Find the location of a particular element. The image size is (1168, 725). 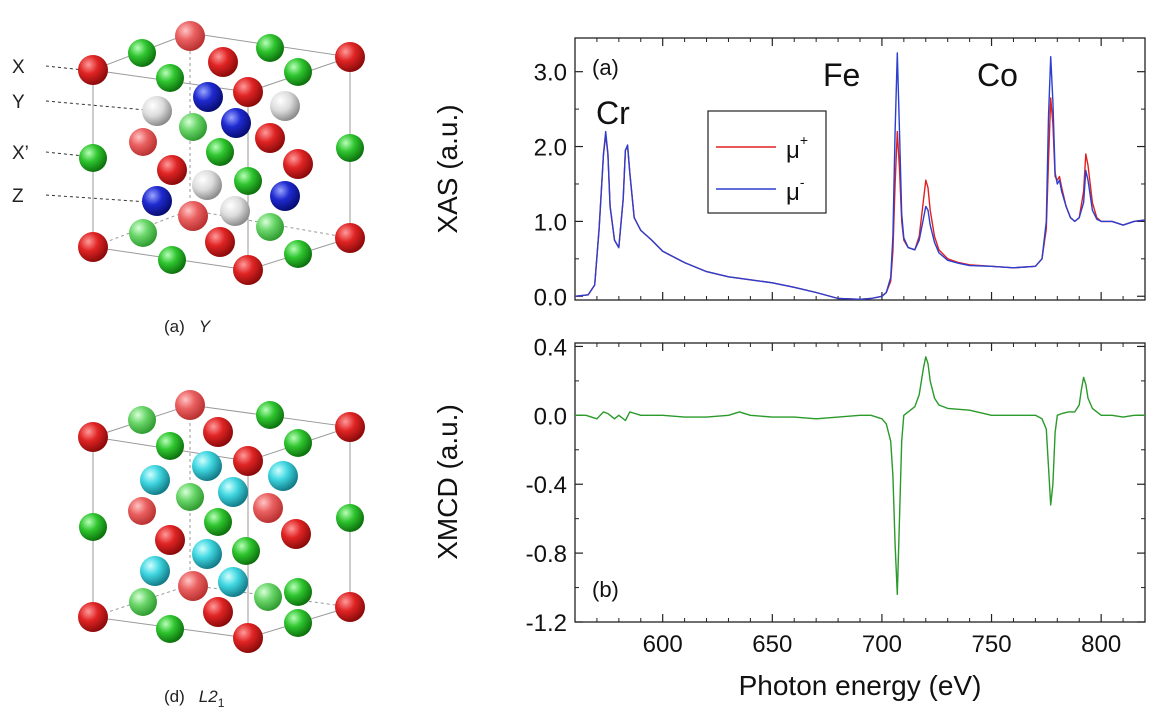

legend-label-mu-minus: μ- is located at coordinates (795, 190).